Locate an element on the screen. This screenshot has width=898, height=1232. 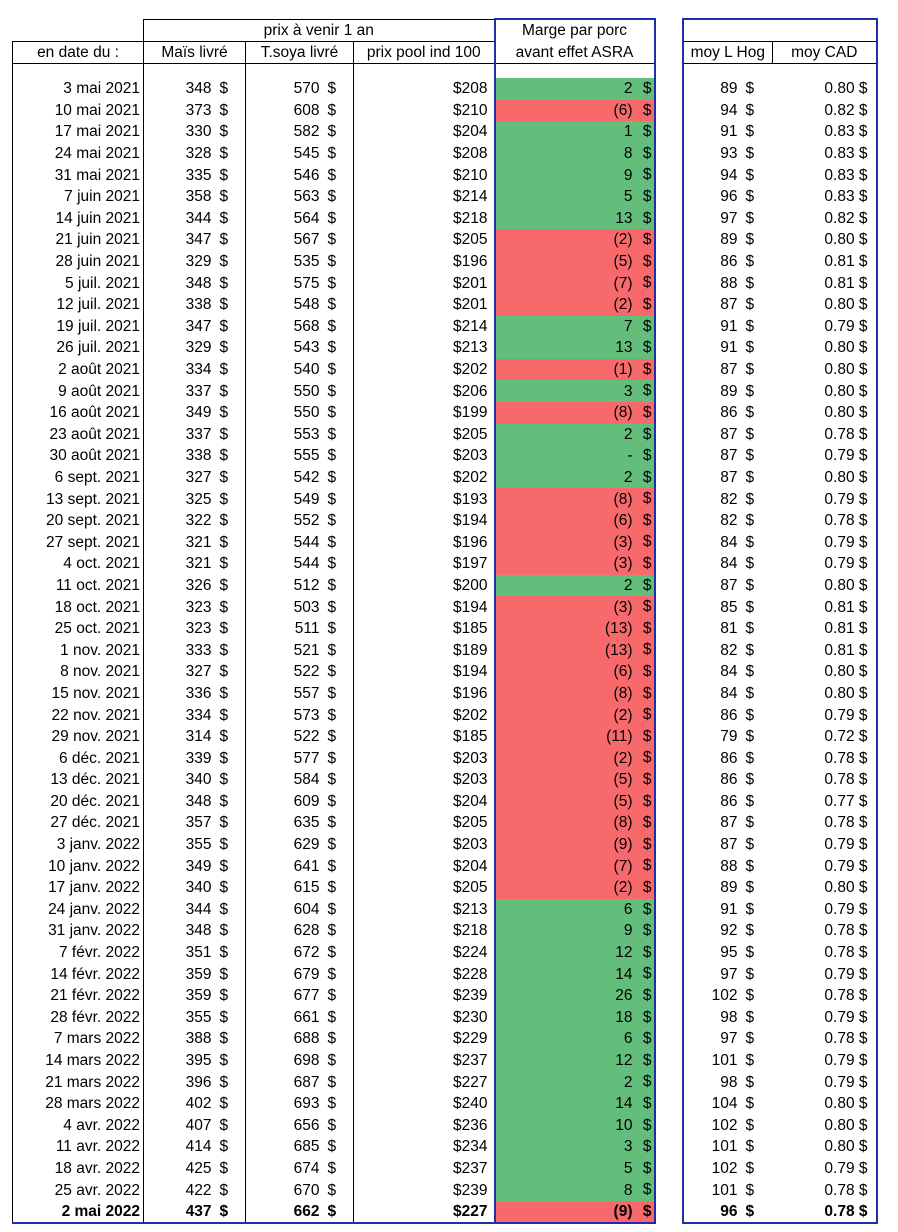
row-hog: 86 is located at coordinates (712, 261).